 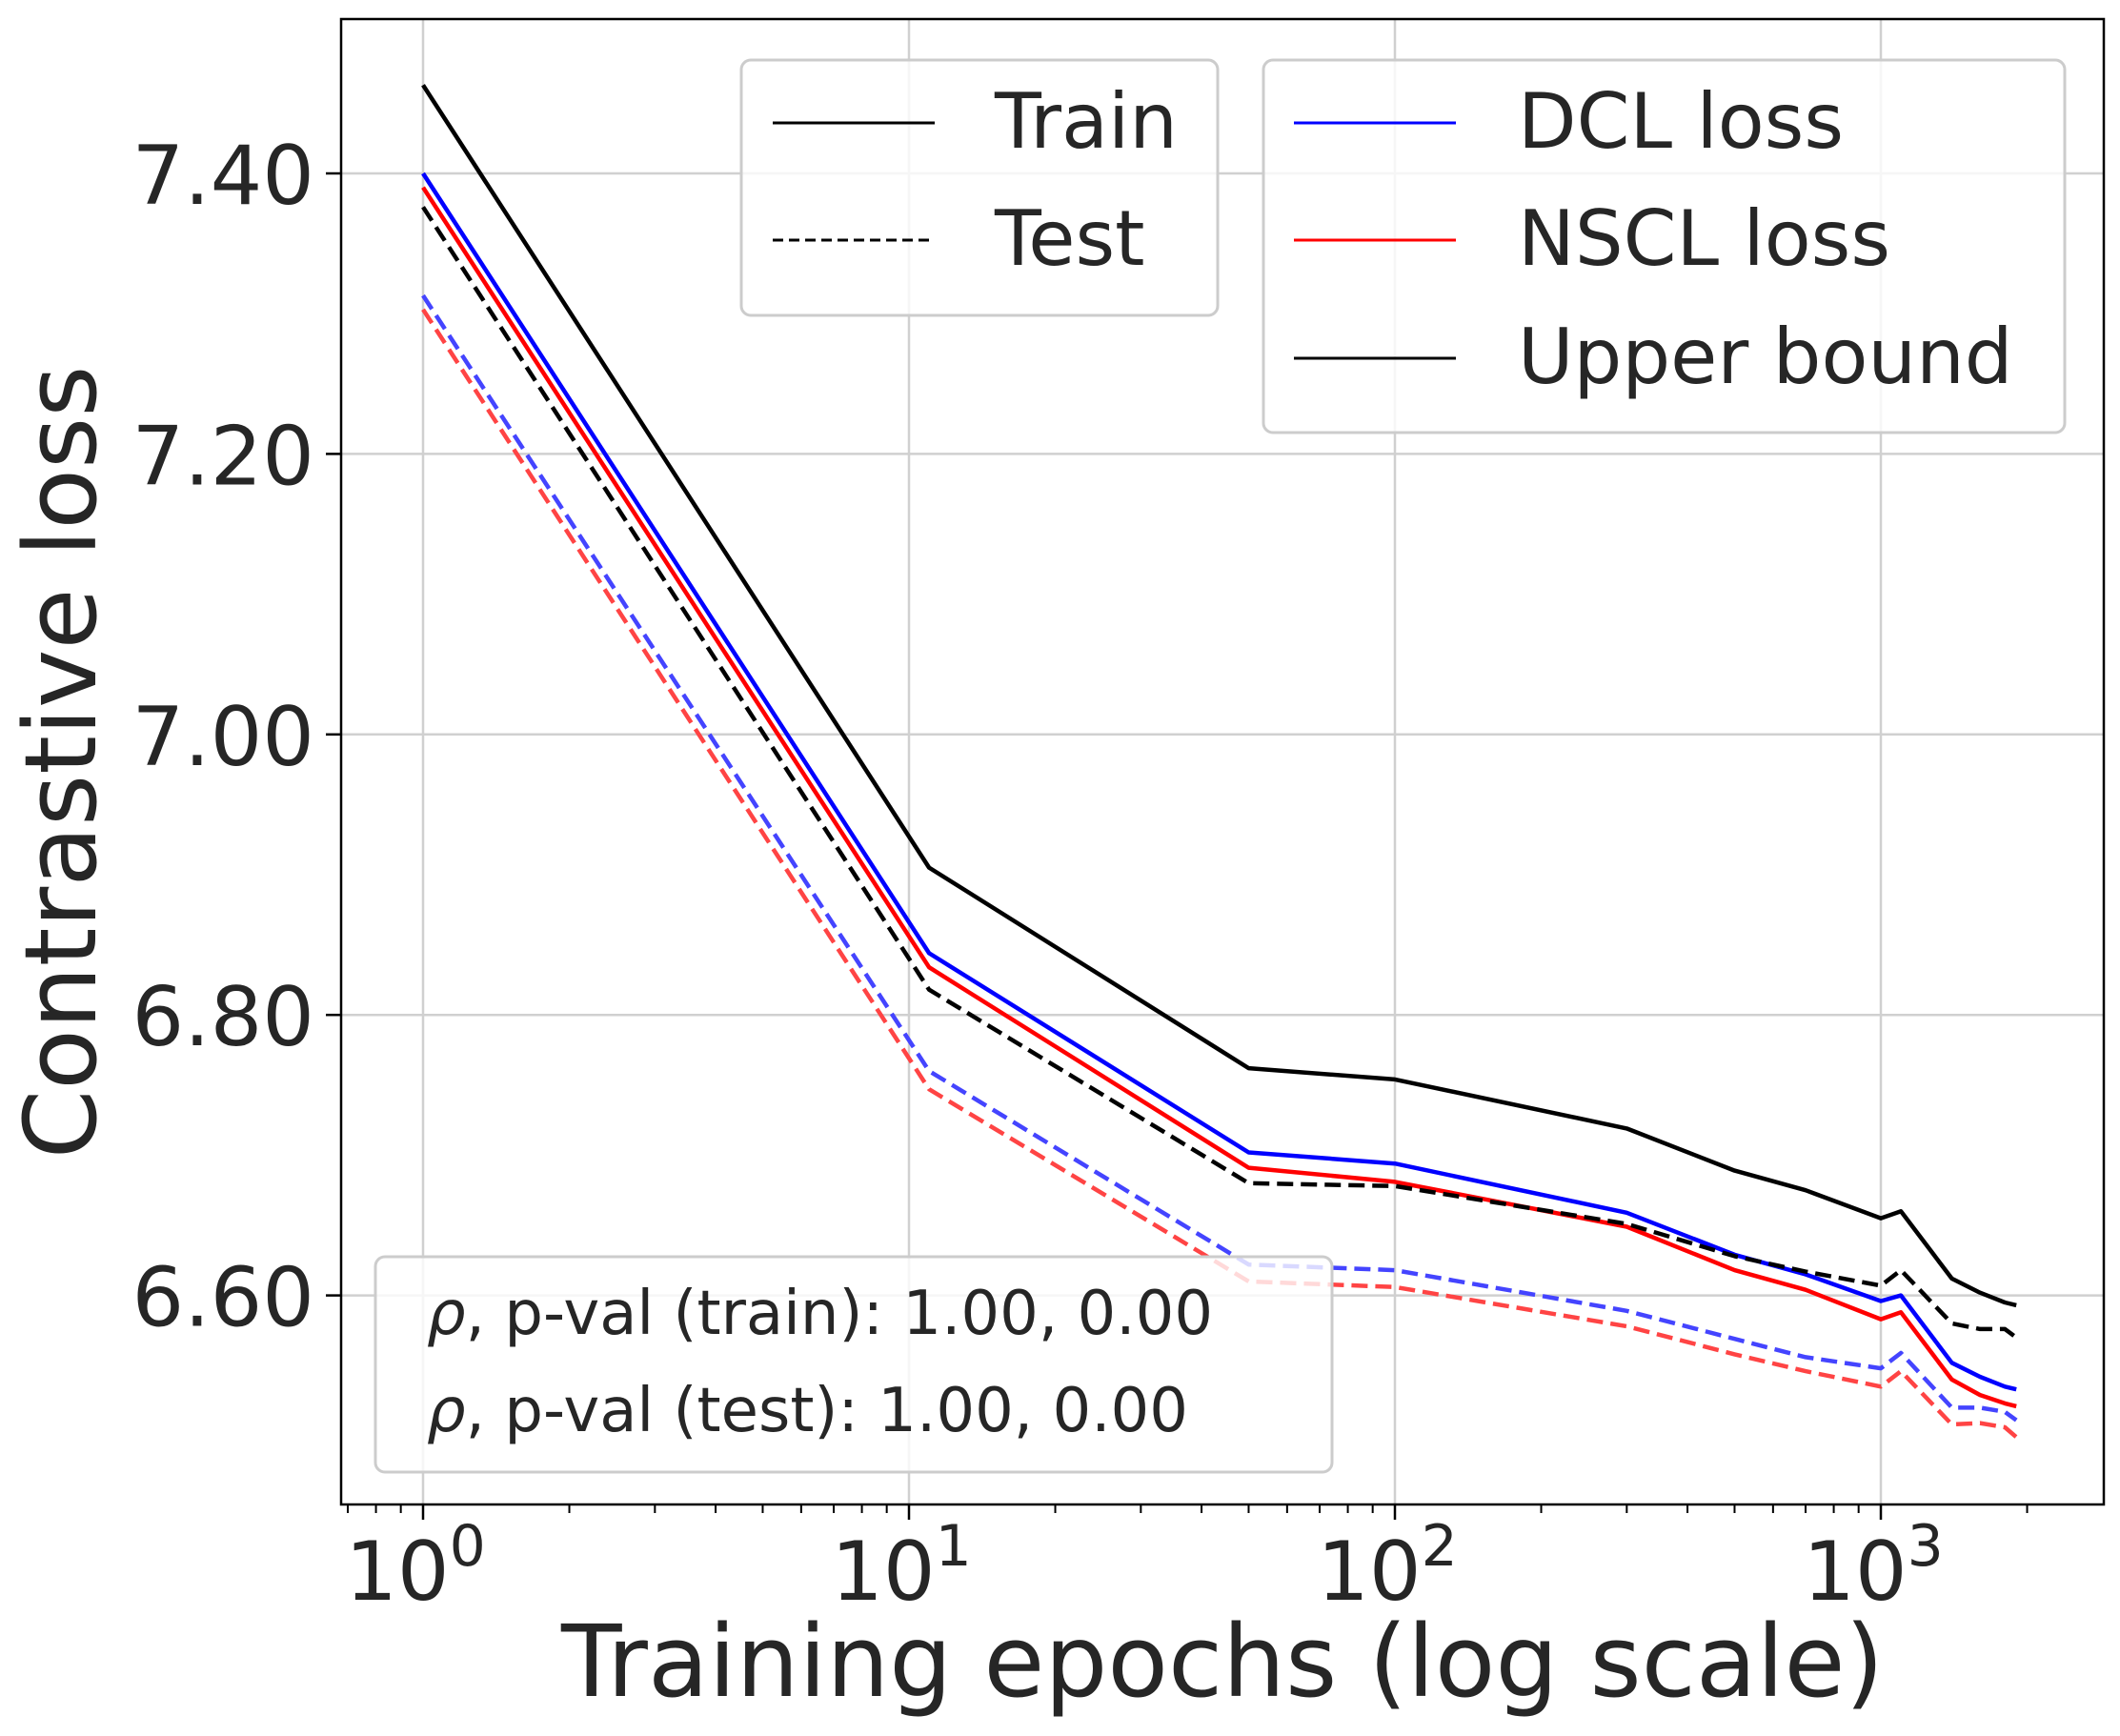 I want to click on legend-dcl-label: DCL loss, so click(x=1681, y=121).